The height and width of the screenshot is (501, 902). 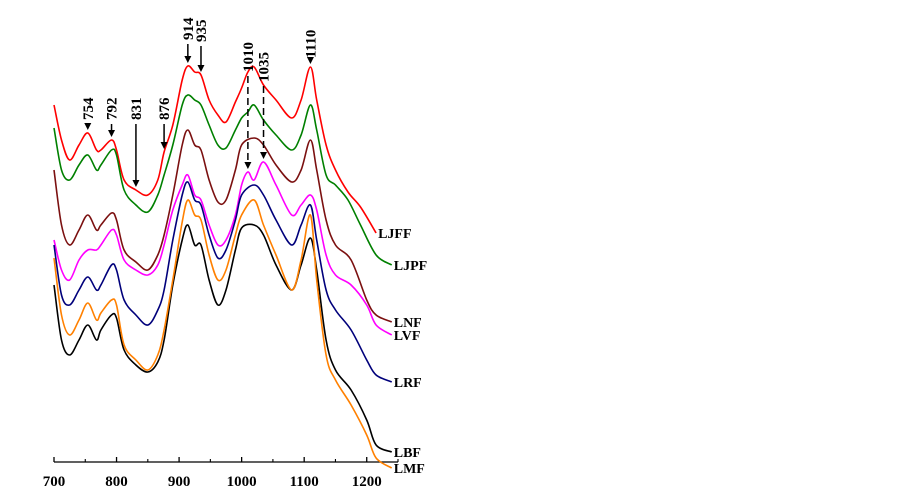 What do you see at coordinates (165, 108) in the screenshot?
I see `peak-label-876: 876` at bounding box center [165, 108].